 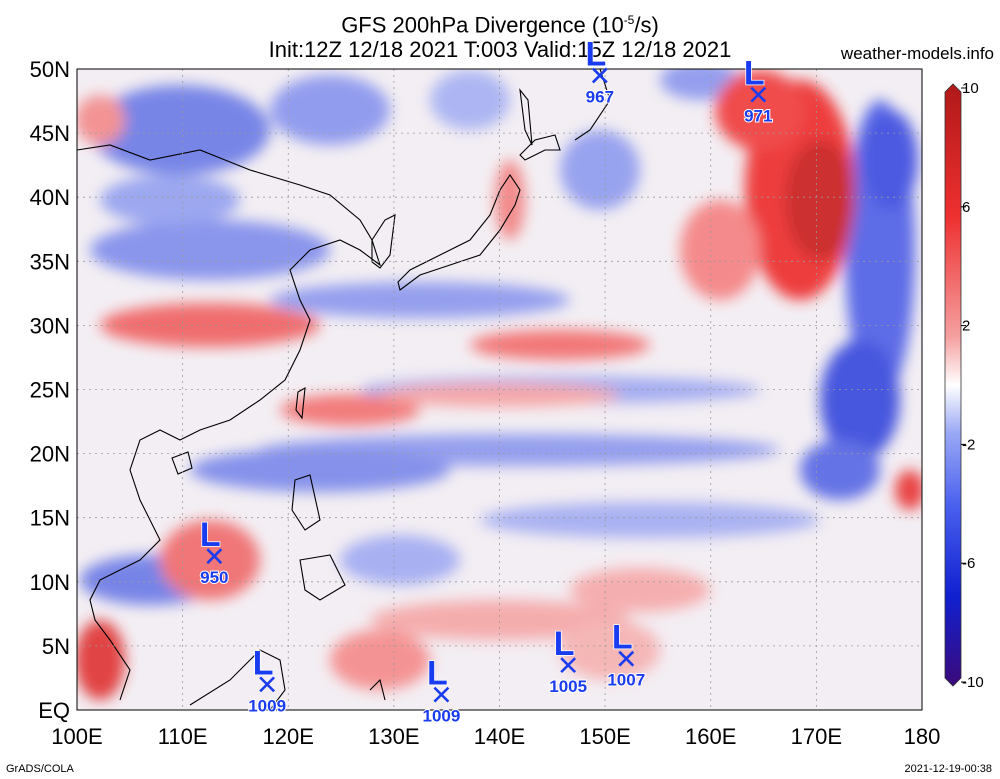 I want to click on colorbar-label: 6, so click(x=966, y=207).